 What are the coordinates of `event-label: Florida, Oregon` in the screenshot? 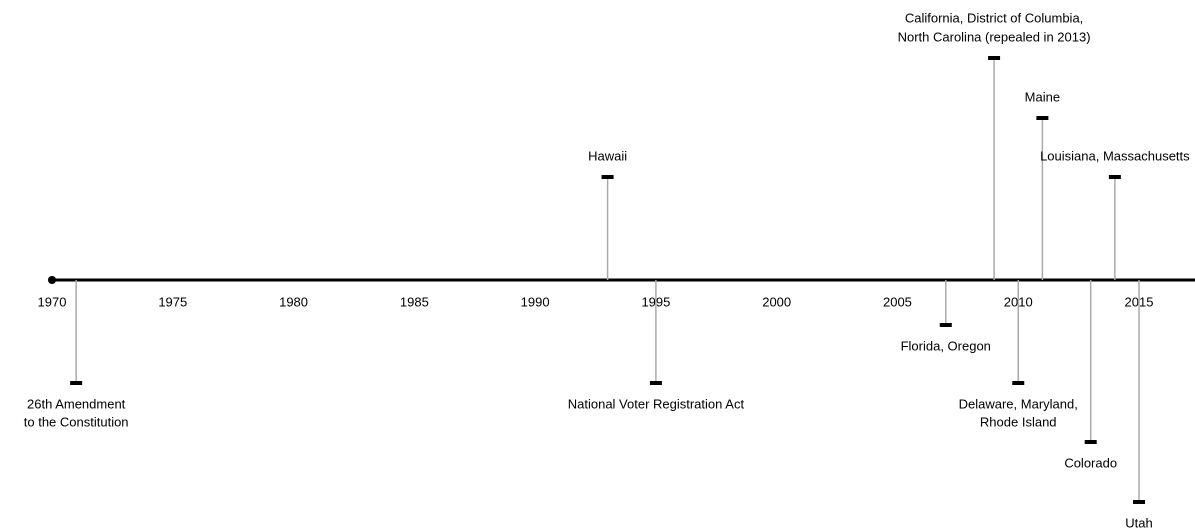 It's located at (946, 345).